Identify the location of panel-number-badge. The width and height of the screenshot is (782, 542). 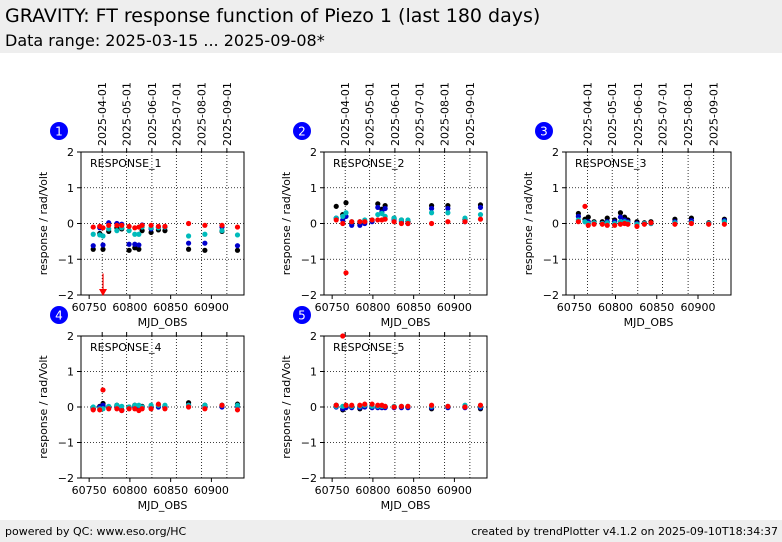
(544, 131).